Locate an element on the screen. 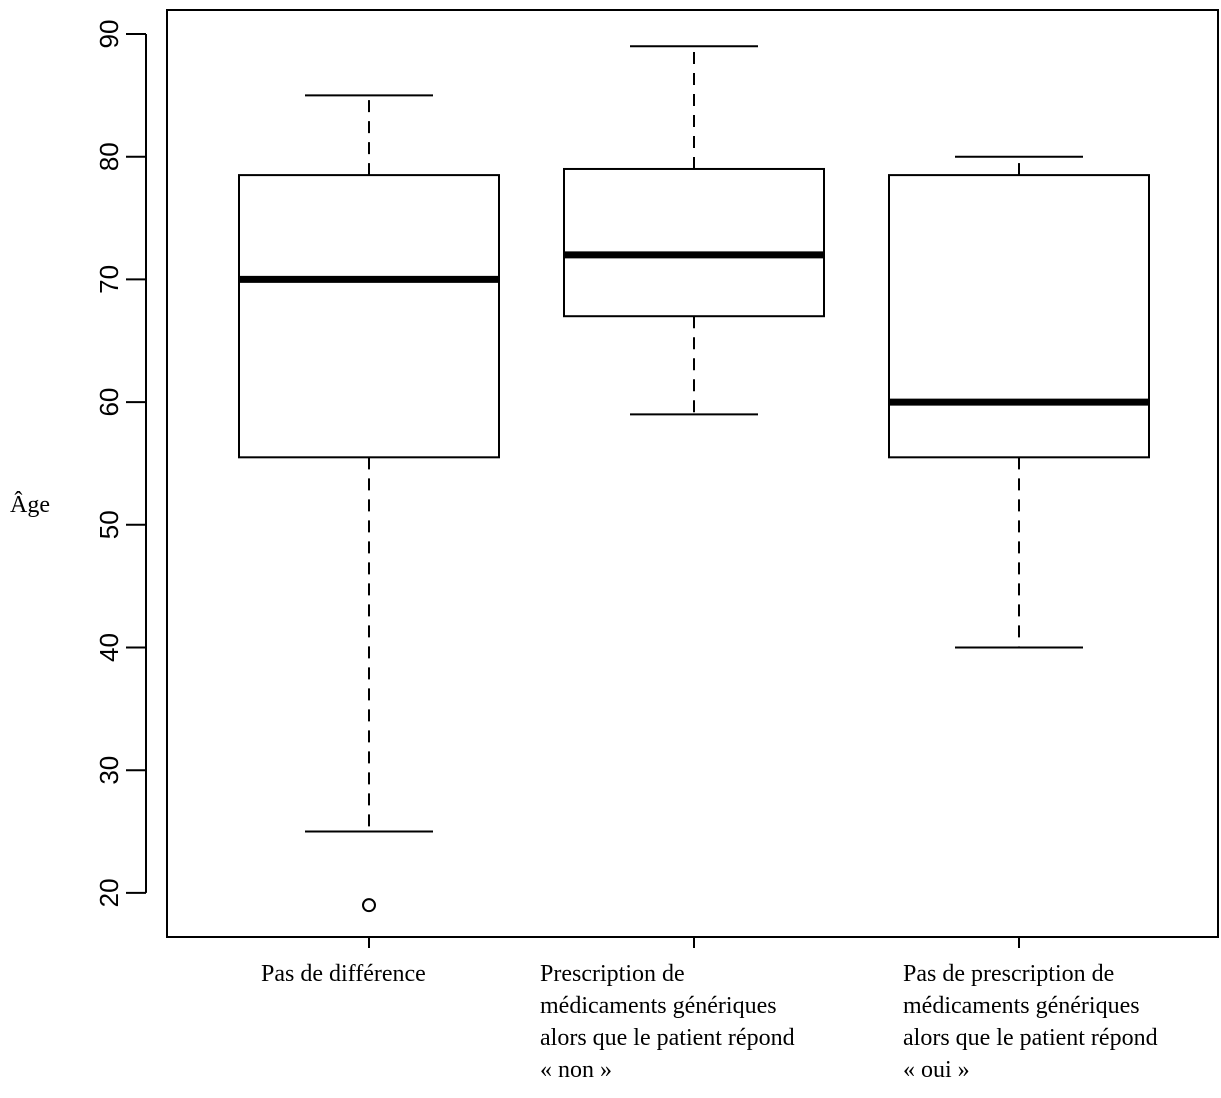  y-tick-label: 80 is located at coordinates (109, 156).